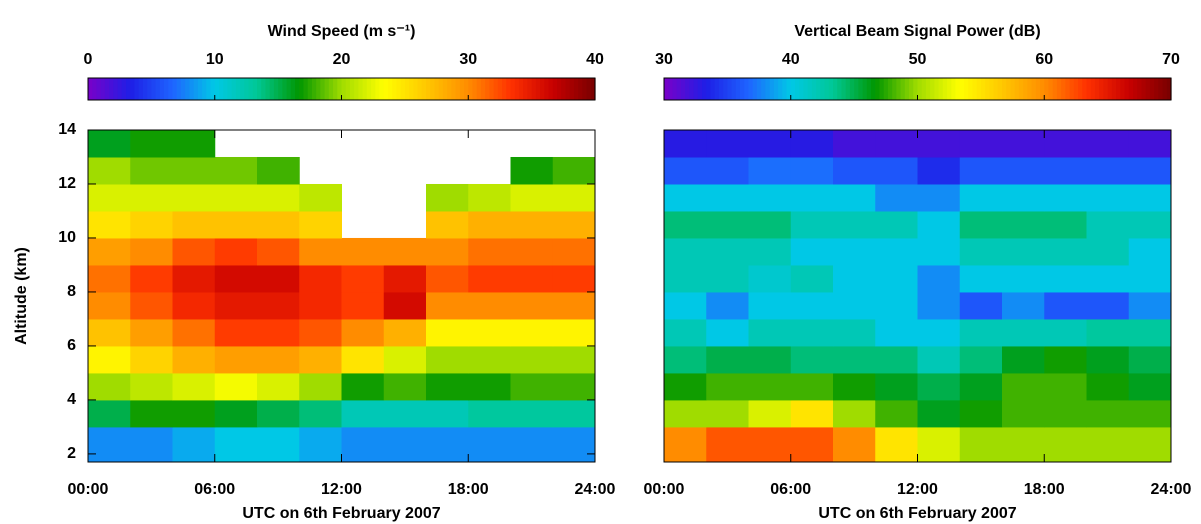  Describe the element at coordinates (342, 59) in the screenshot. I see `colorbar-tick-label: 20` at that location.